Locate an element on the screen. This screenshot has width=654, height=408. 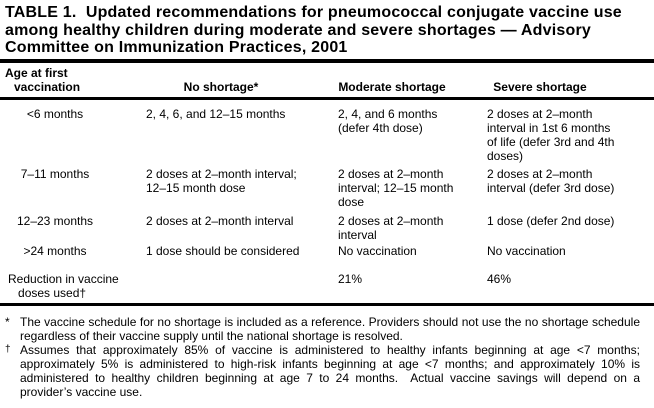
column-header-severe-shortage: Severe shortage is located at coordinates (540, 86).